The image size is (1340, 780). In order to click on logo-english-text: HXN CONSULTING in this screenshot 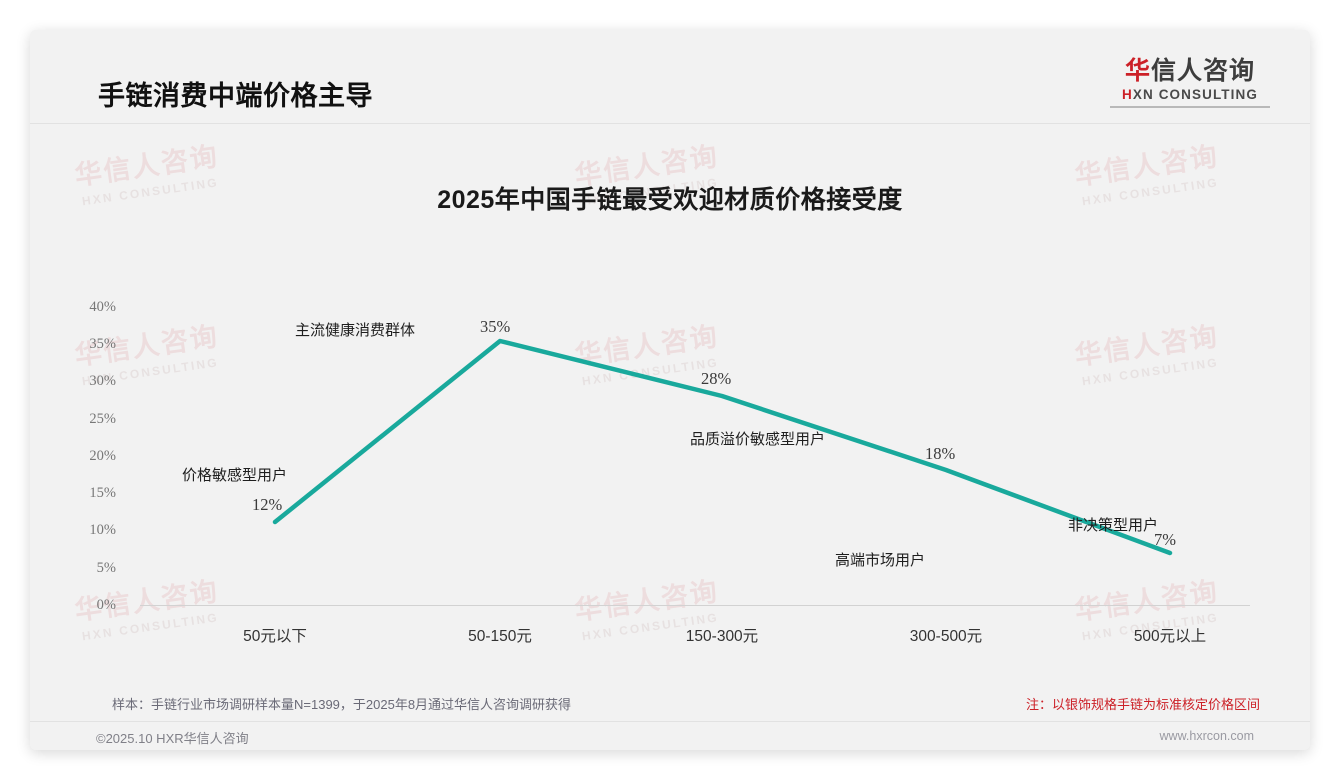, I will do `click(1190, 94)`.